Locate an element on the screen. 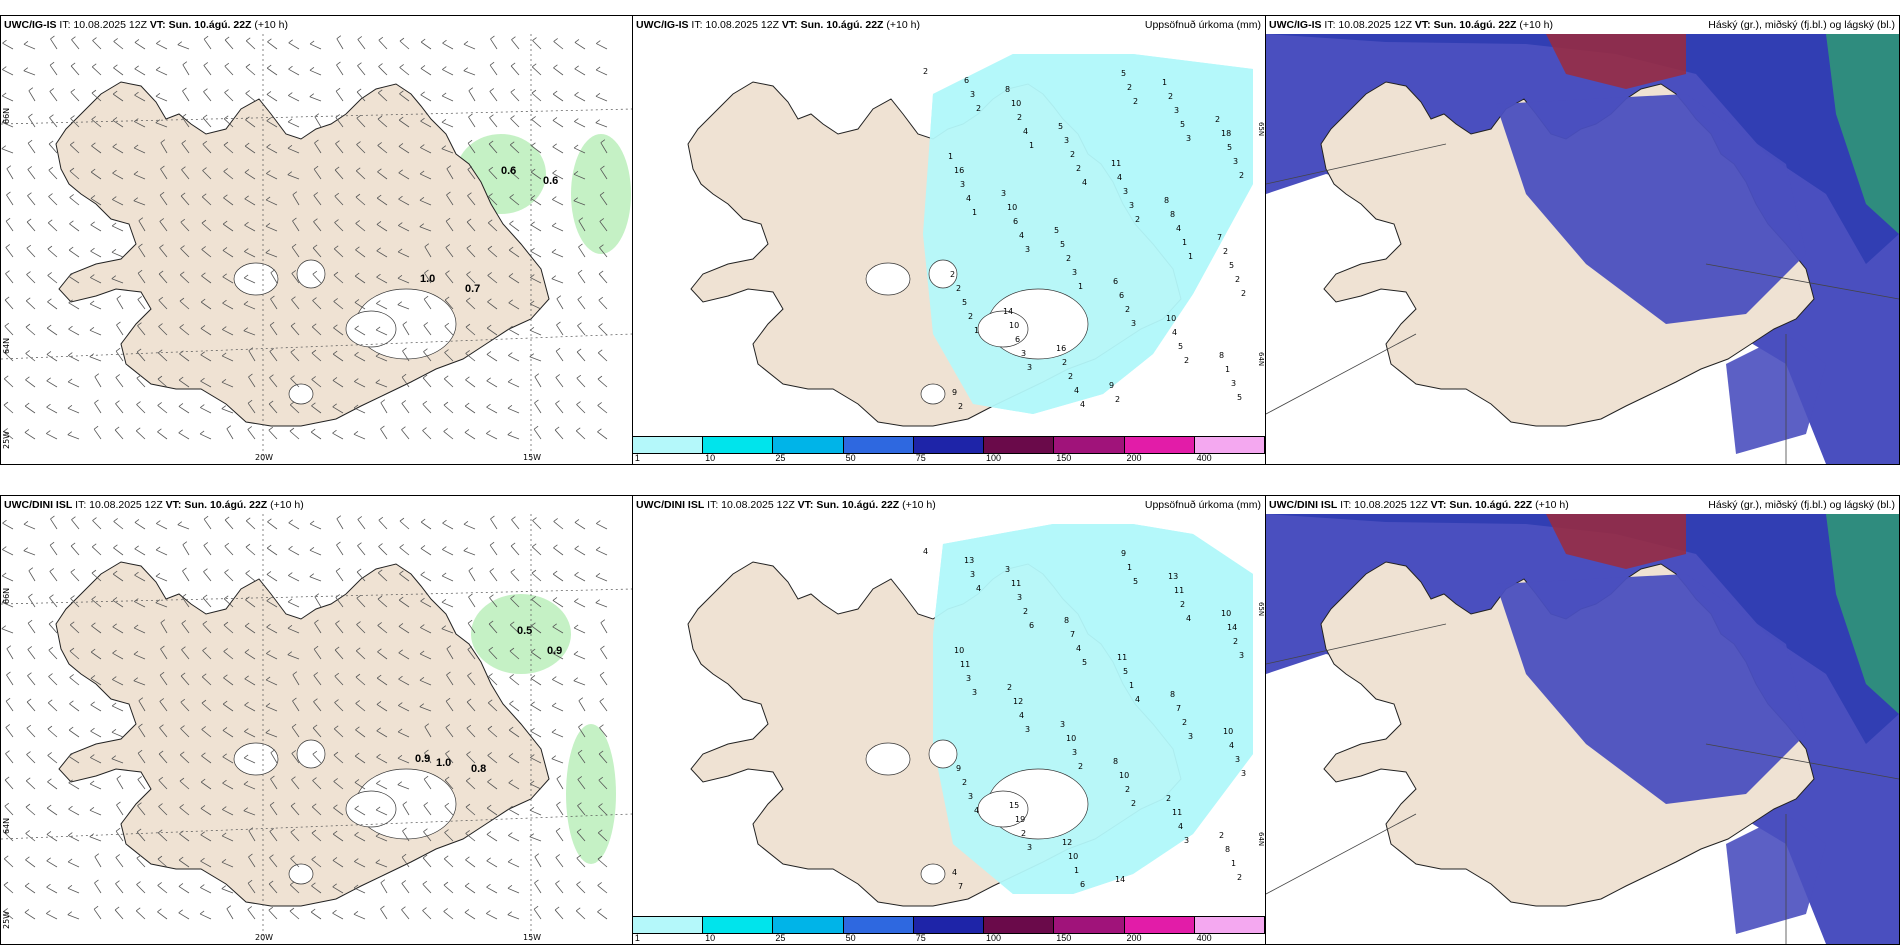  latitude-label: 64N is located at coordinates (6, 826).